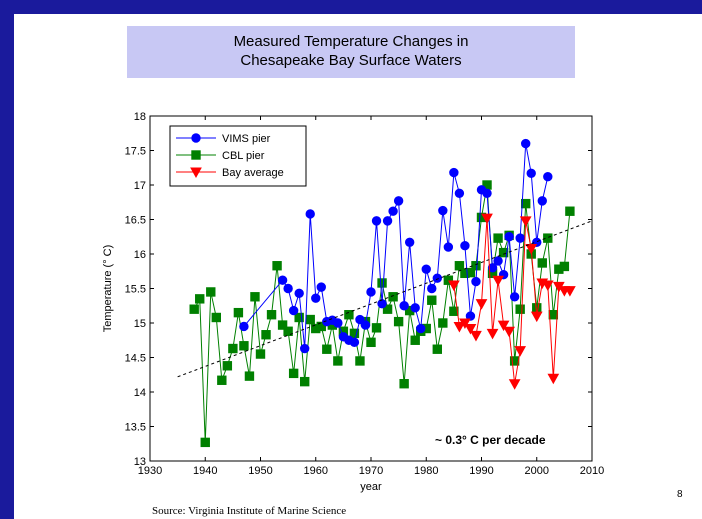 The image size is (702, 519). What do you see at coordinates (7, 259) in the screenshot?
I see `left-frame-bar` at bounding box center [7, 259].